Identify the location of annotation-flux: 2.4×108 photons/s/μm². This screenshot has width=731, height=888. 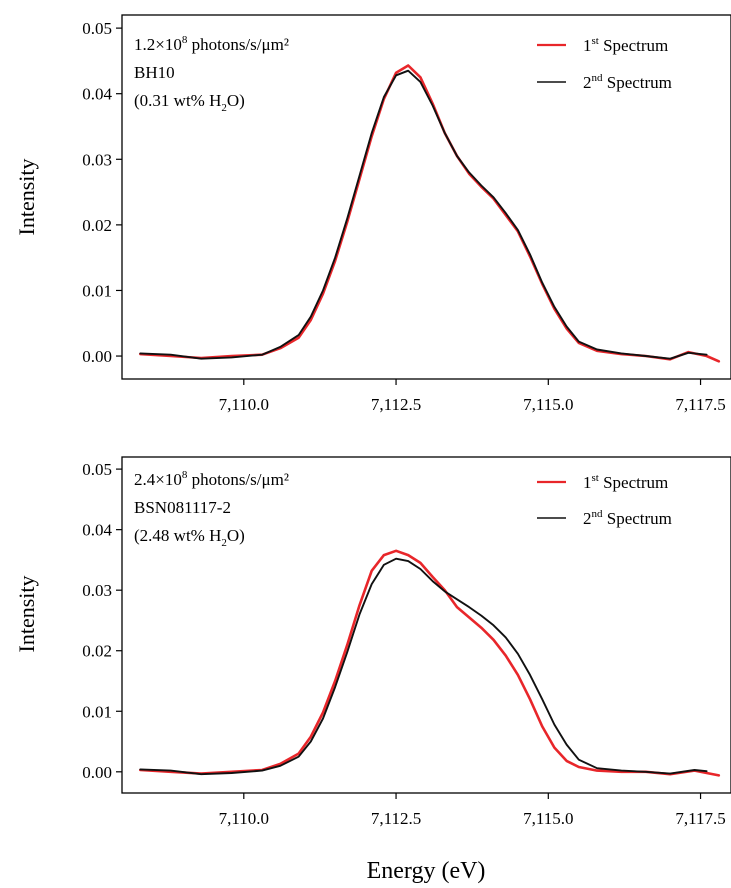
(211, 479).